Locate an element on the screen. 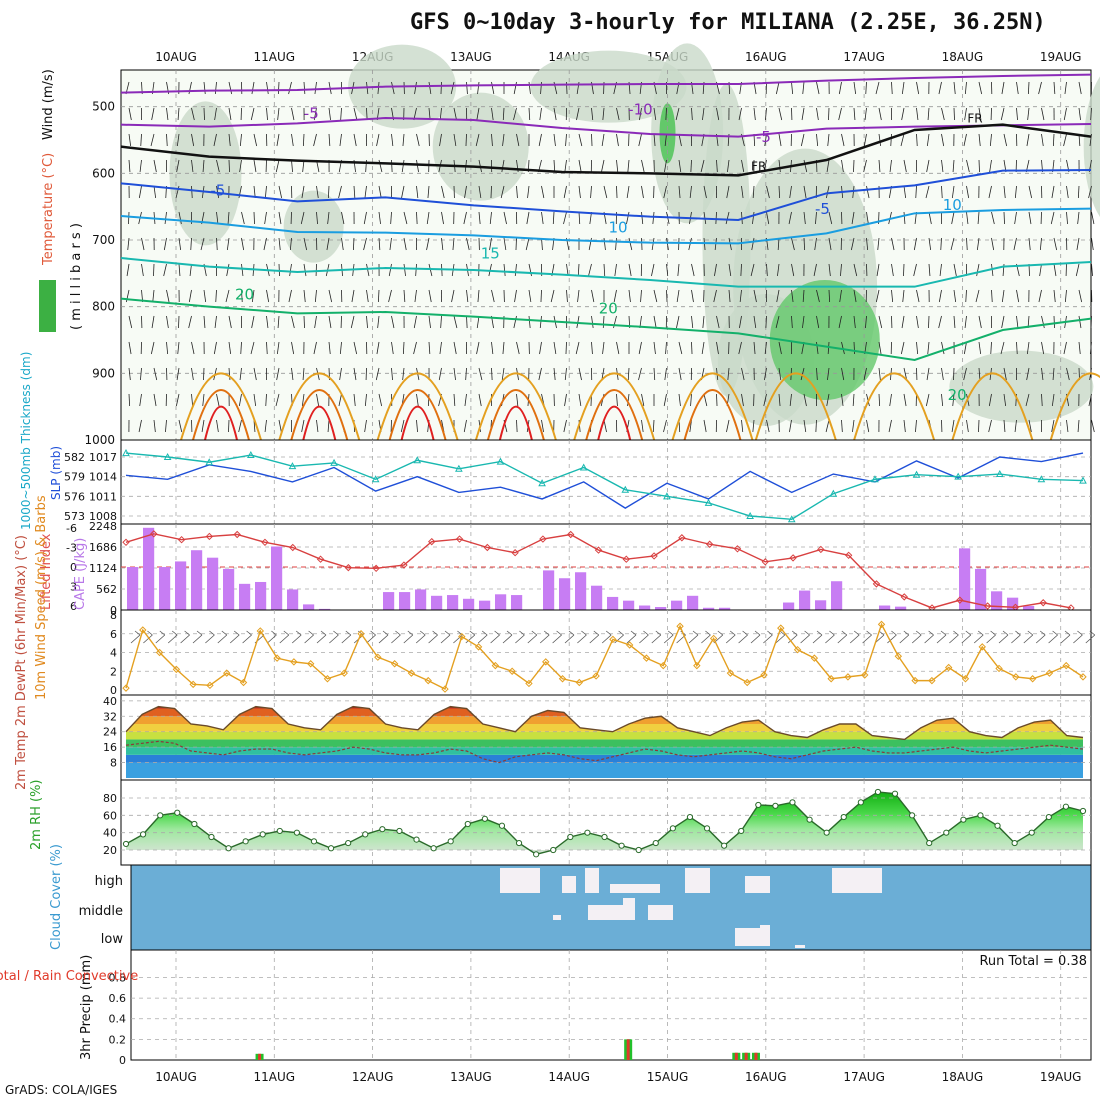  precip-tick: 0.8 is located at coordinates (118, 977).